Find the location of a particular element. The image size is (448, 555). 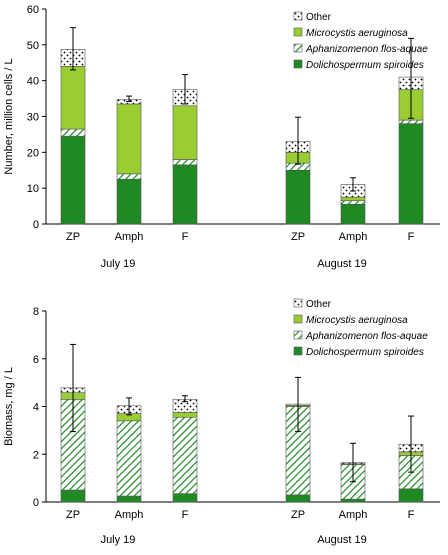

y-tick-label: 2 is located at coordinates (36, 455).